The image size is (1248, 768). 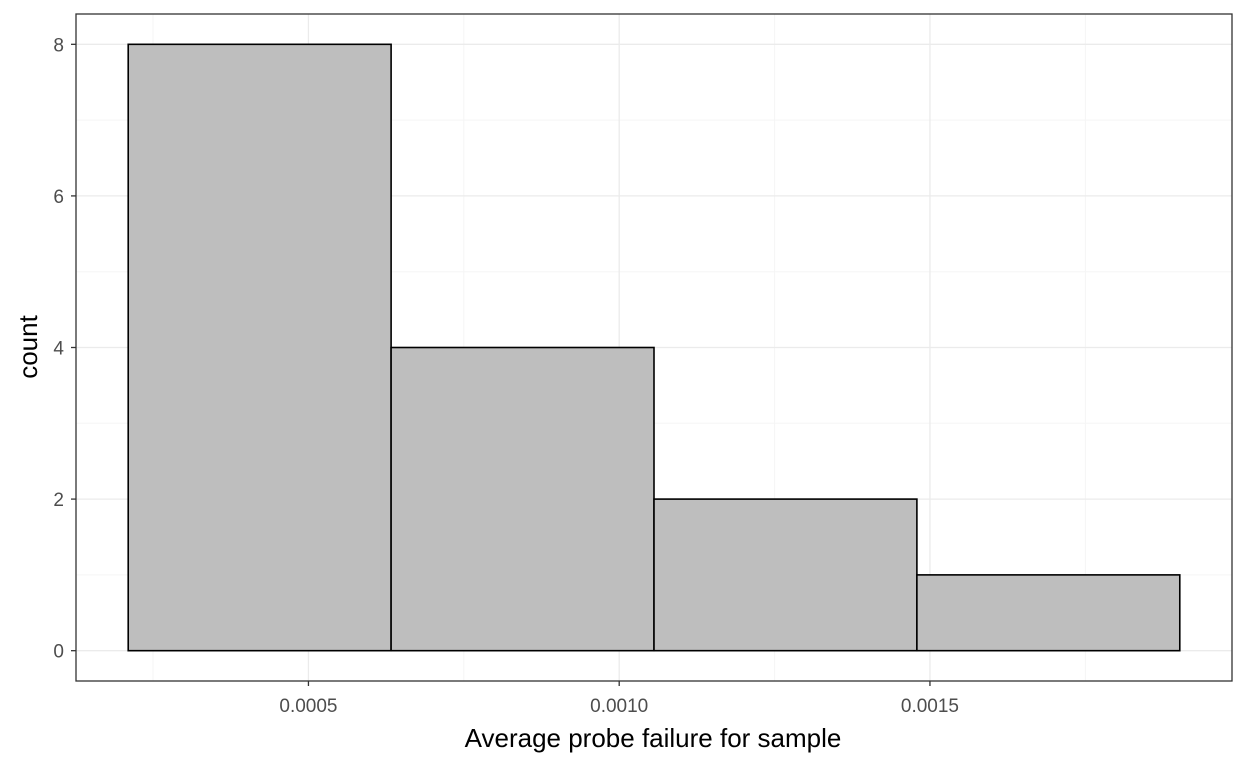 I want to click on y-axis-ticks: 0 2 4 6 8, so click(x=64, y=349).